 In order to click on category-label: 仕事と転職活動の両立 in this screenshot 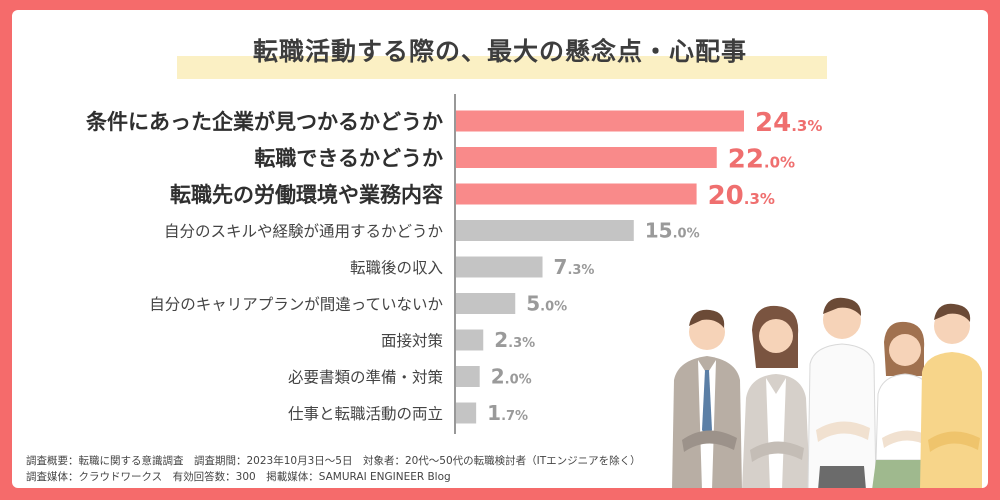, I will do `click(365, 414)`.